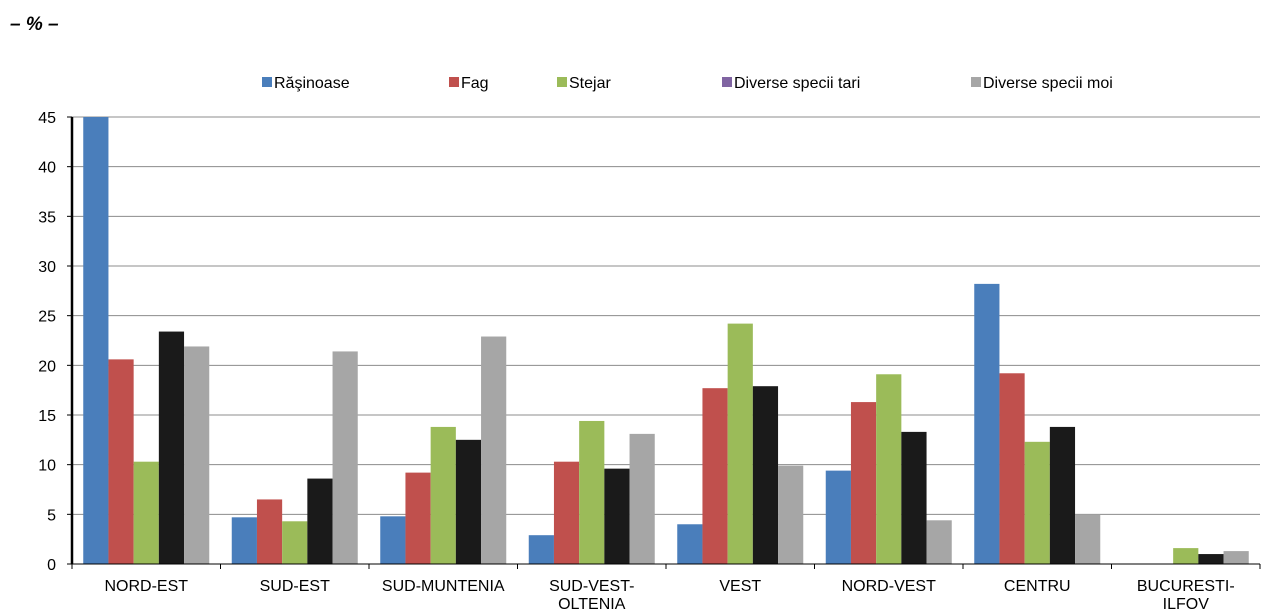 This screenshot has width=1269, height=615. What do you see at coordinates (740, 586) in the screenshot?
I see `x-category-label: VEST` at bounding box center [740, 586].